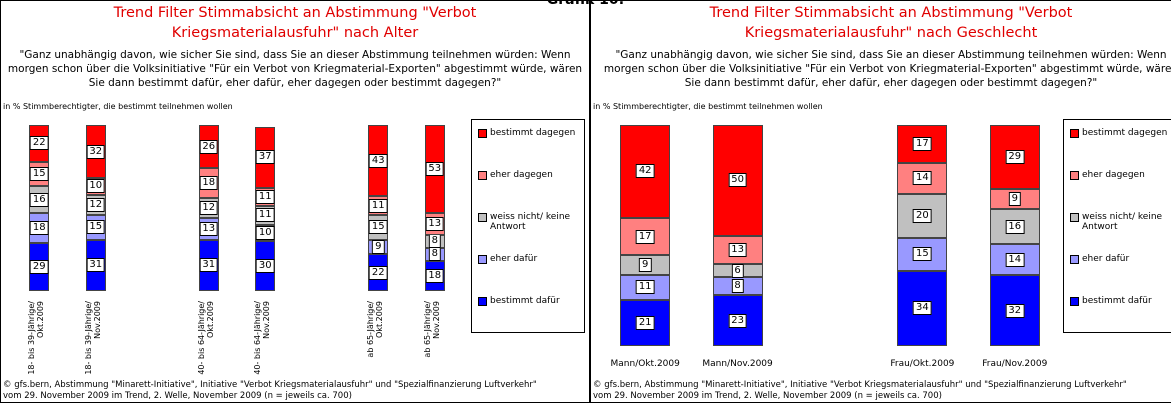  I want to click on data-label: 34, so click(922, 308).